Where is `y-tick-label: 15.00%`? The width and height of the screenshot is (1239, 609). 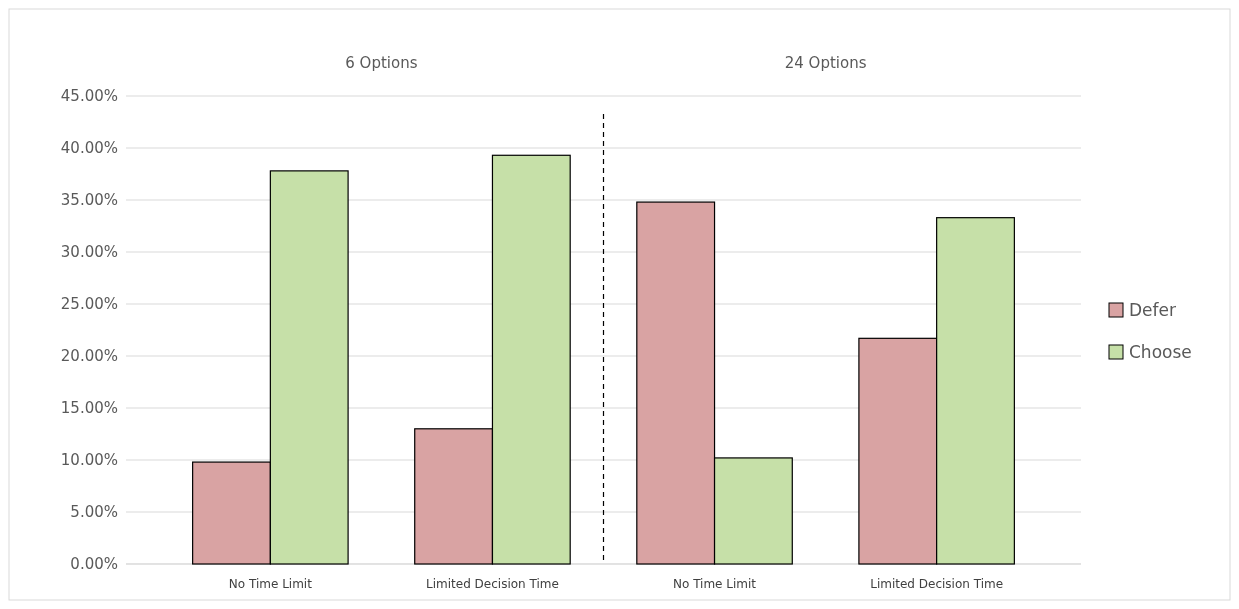
y-tick-label: 15.00% is located at coordinates (89, 408).